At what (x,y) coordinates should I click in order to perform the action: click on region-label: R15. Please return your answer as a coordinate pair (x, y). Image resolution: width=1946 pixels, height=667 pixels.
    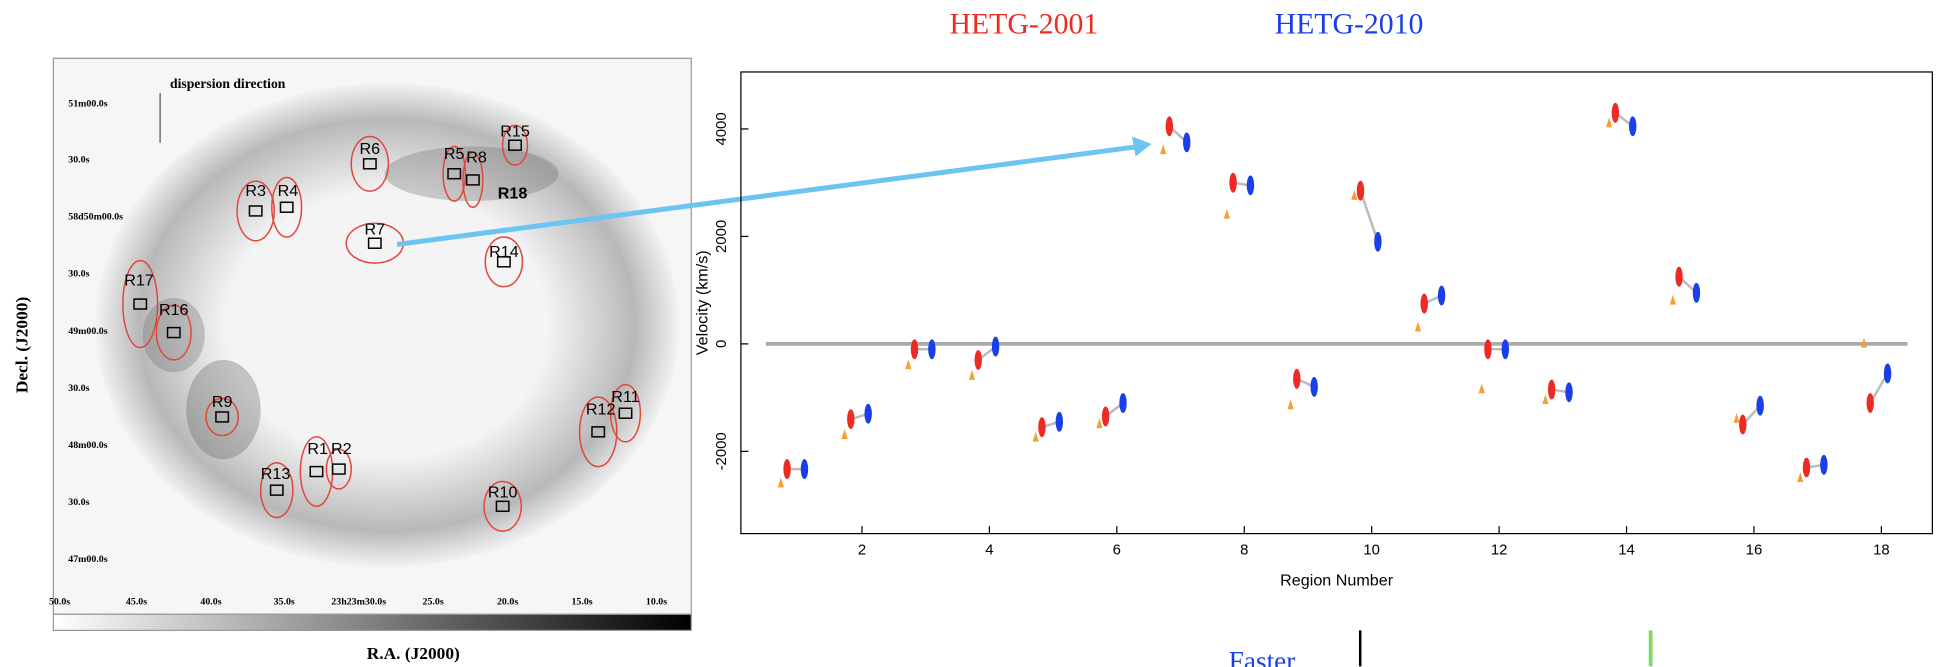
    Looking at the image, I should click on (515, 132).